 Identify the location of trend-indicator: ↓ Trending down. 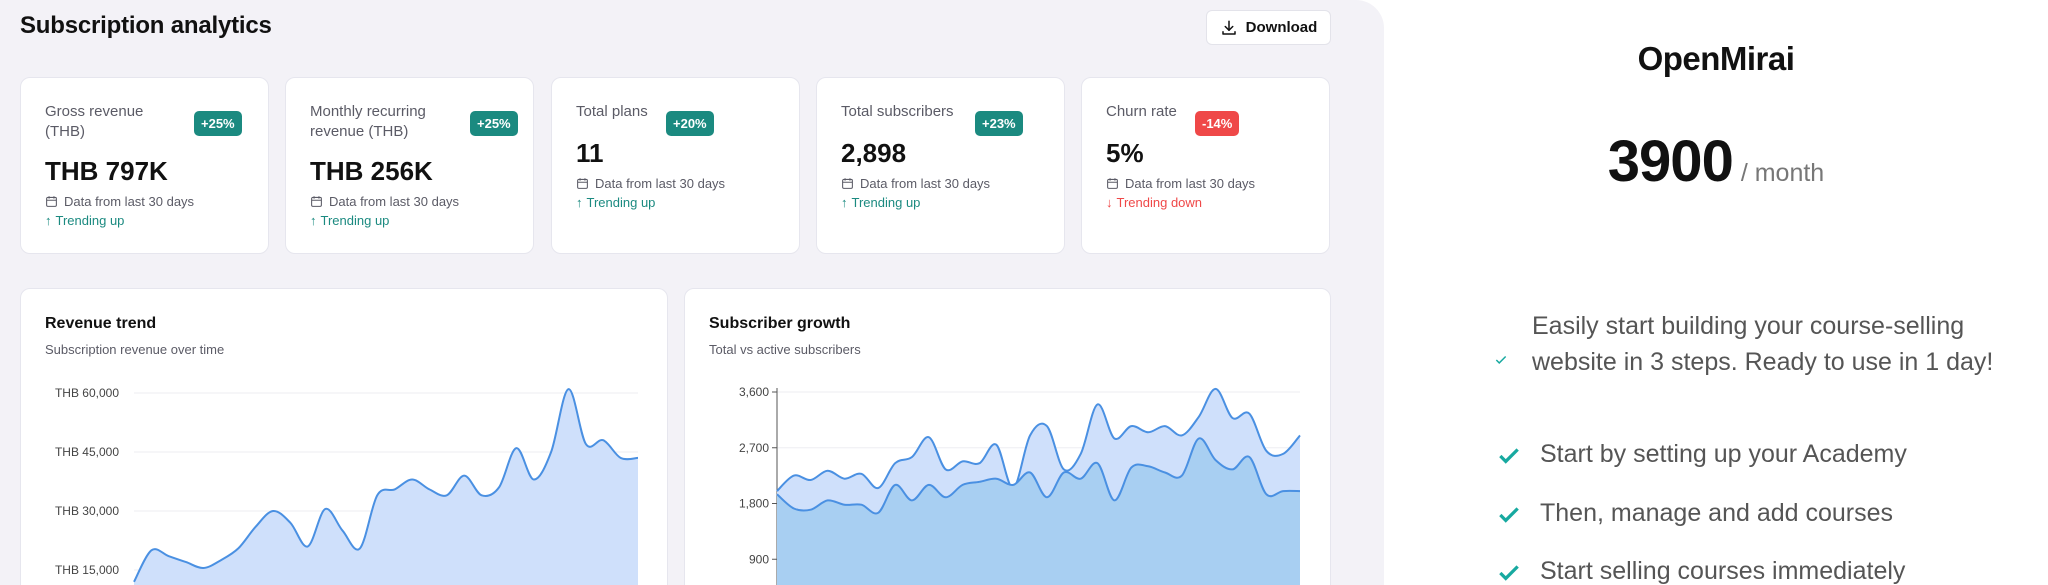
(1154, 202).